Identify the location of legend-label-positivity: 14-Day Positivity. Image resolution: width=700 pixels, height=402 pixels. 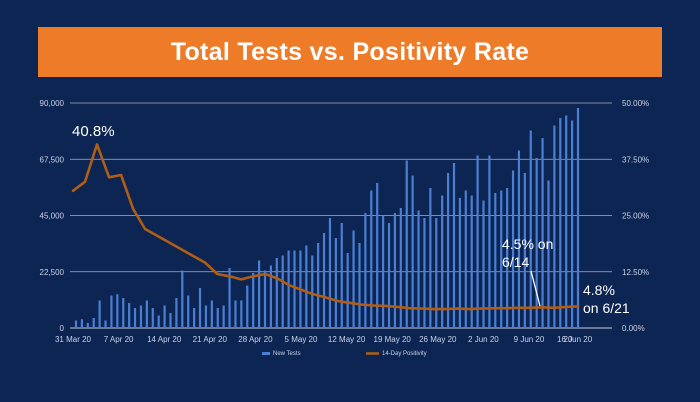
(404, 354).